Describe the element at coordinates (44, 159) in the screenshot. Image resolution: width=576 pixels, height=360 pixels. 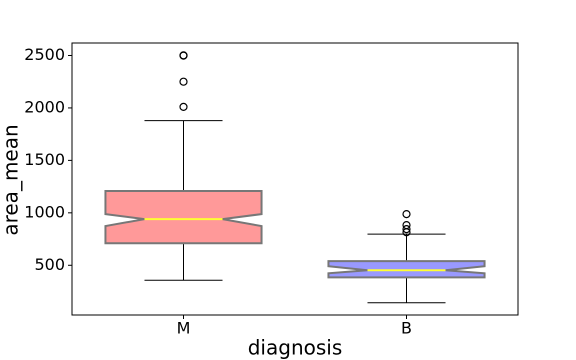
I see `y-tick-label: 1500` at that location.